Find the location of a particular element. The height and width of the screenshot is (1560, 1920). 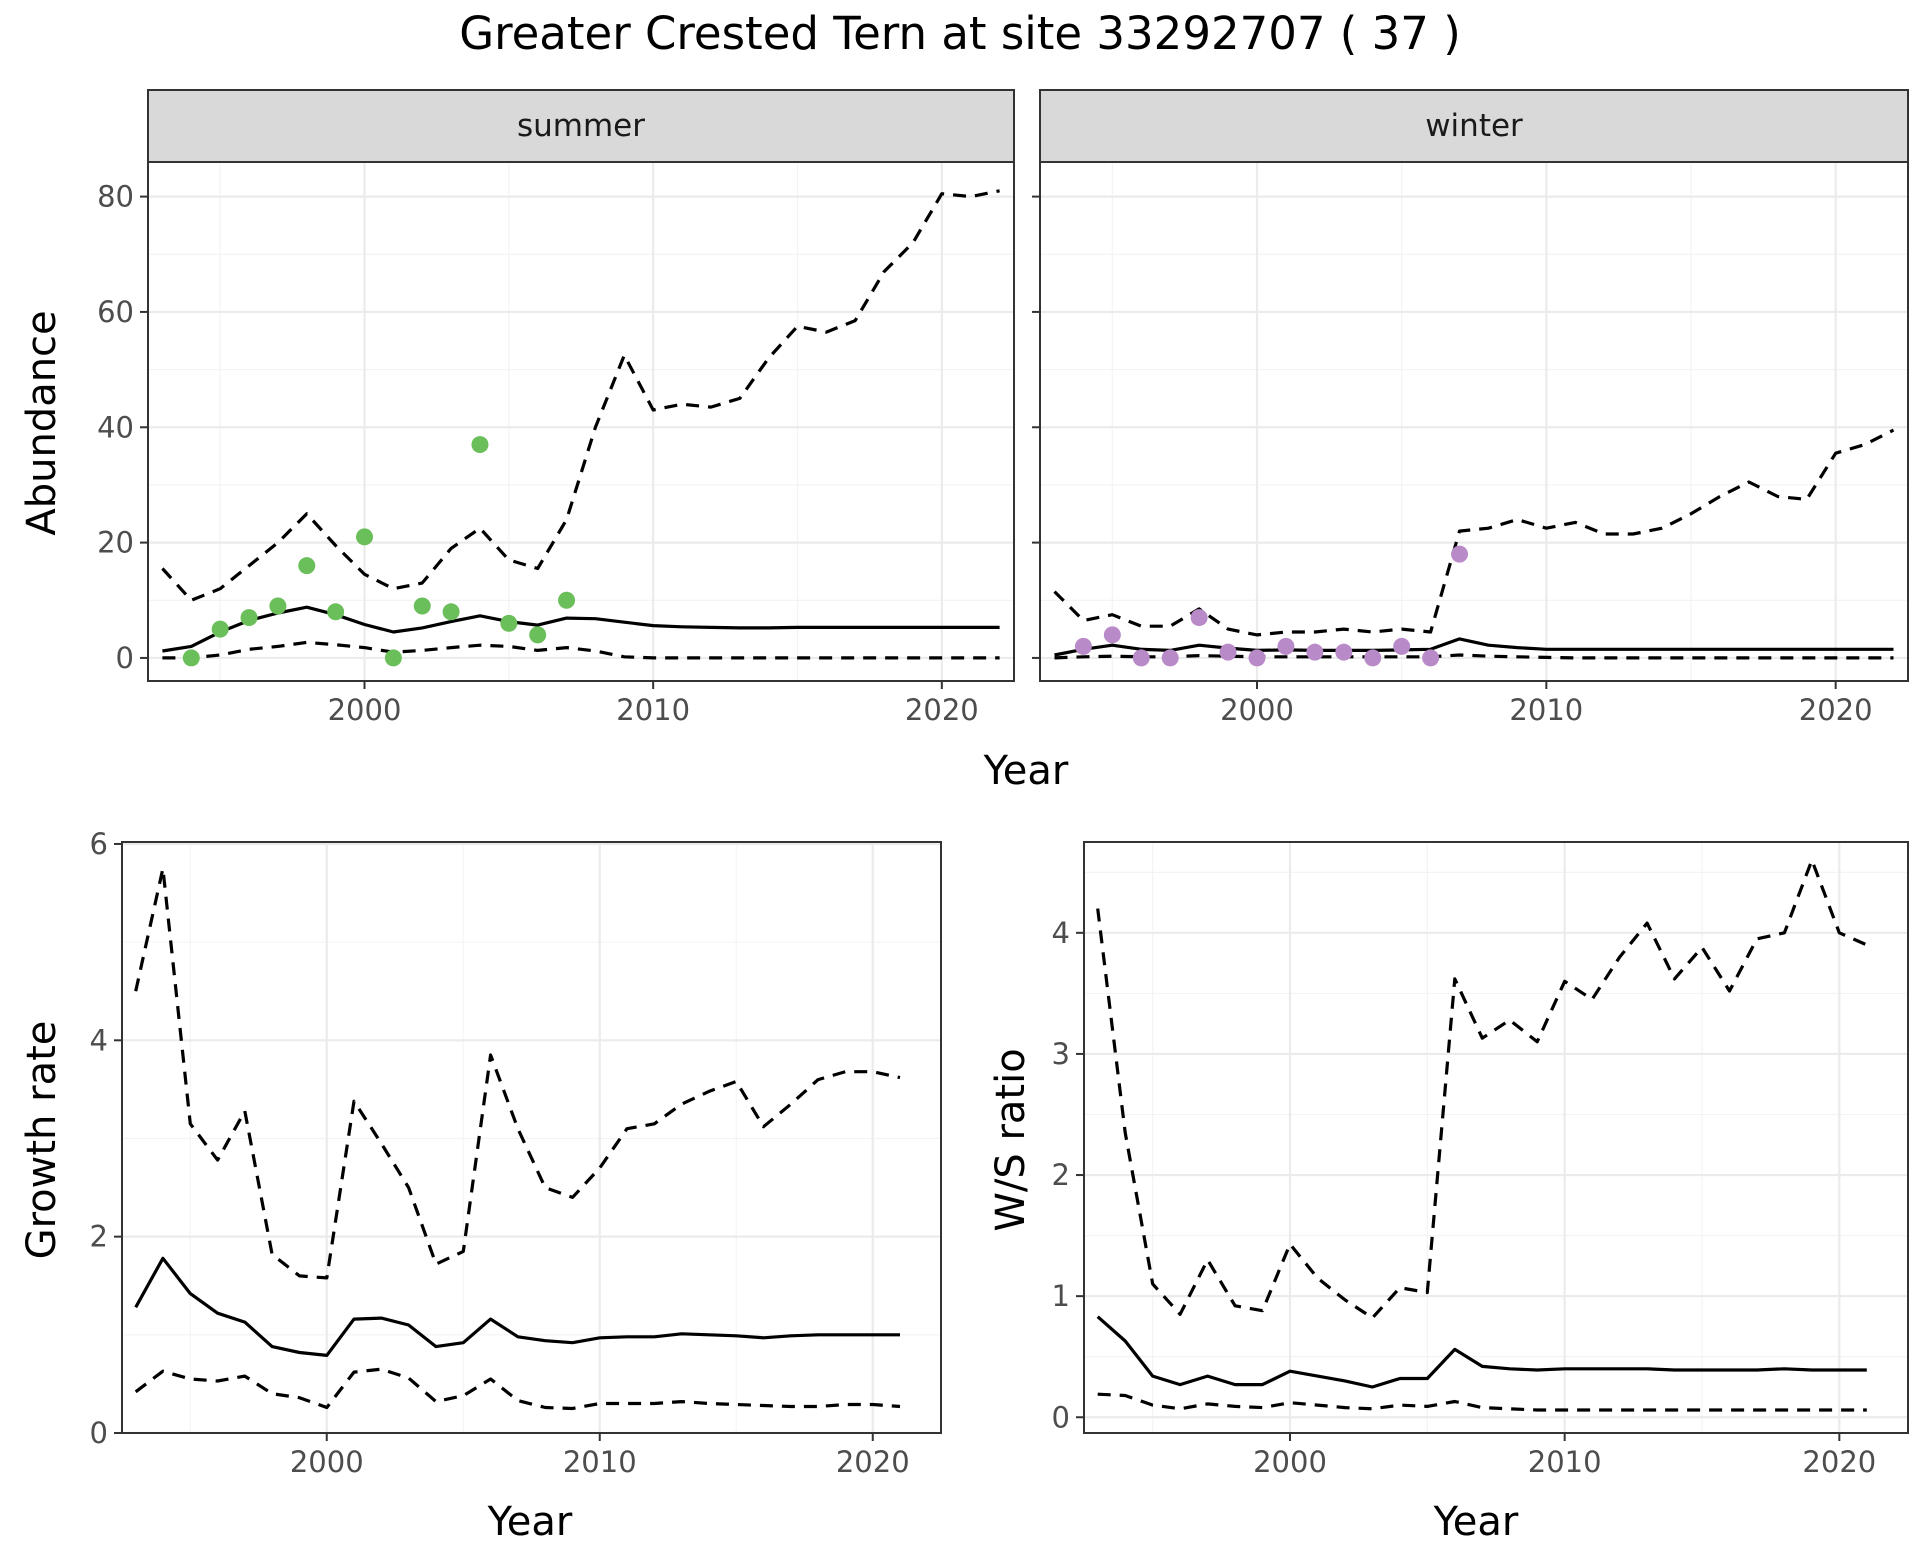

strip-label-summer: summer is located at coordinates (581, 126).